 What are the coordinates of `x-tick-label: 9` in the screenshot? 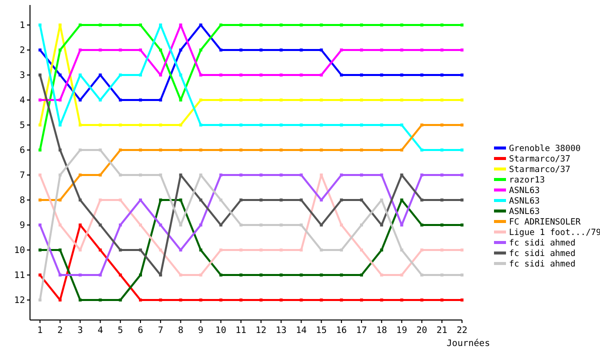 It's located at (201, 331).